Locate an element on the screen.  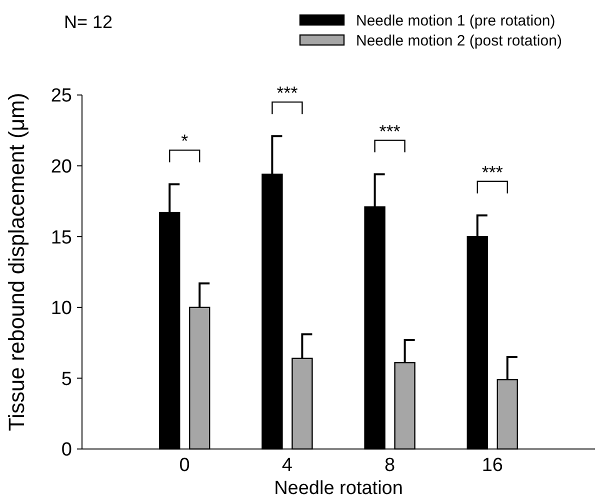
x-tick-label: 0 is located at coordinates (184, 465).